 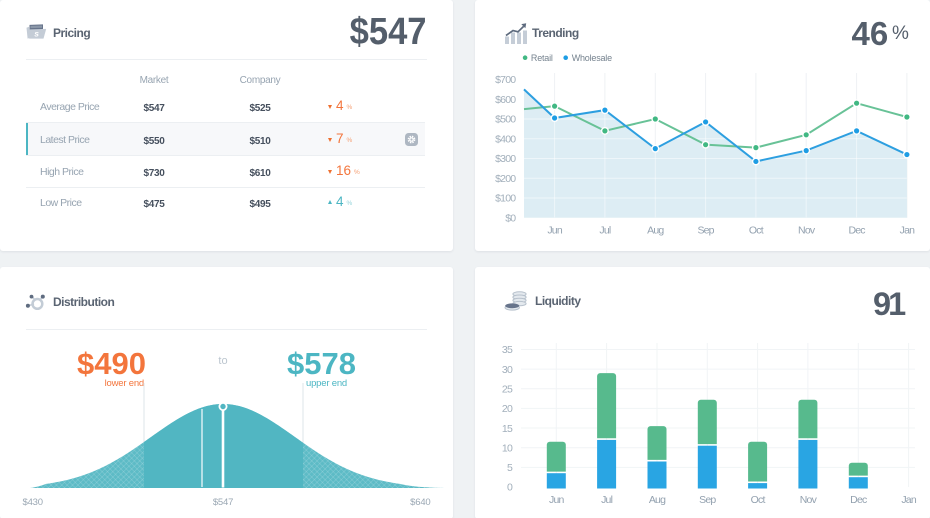 What do you see at coordinates (507, 448) in the screenshot?
I see `svg-text: 10` at bounding box center [507, 448].